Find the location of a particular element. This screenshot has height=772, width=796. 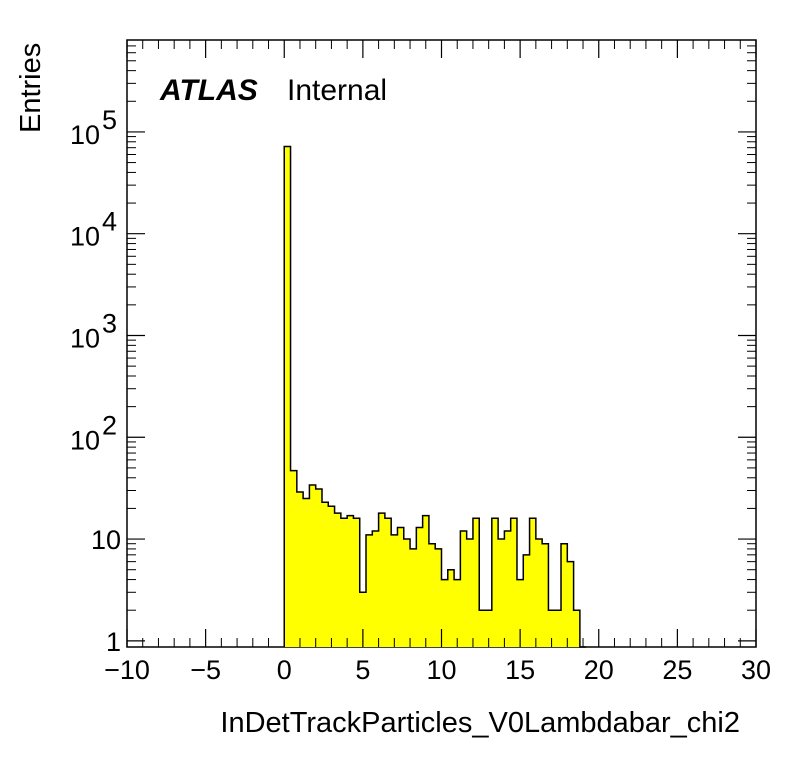

y-tick-exponent: 4 is located at coordinates (109, 222).